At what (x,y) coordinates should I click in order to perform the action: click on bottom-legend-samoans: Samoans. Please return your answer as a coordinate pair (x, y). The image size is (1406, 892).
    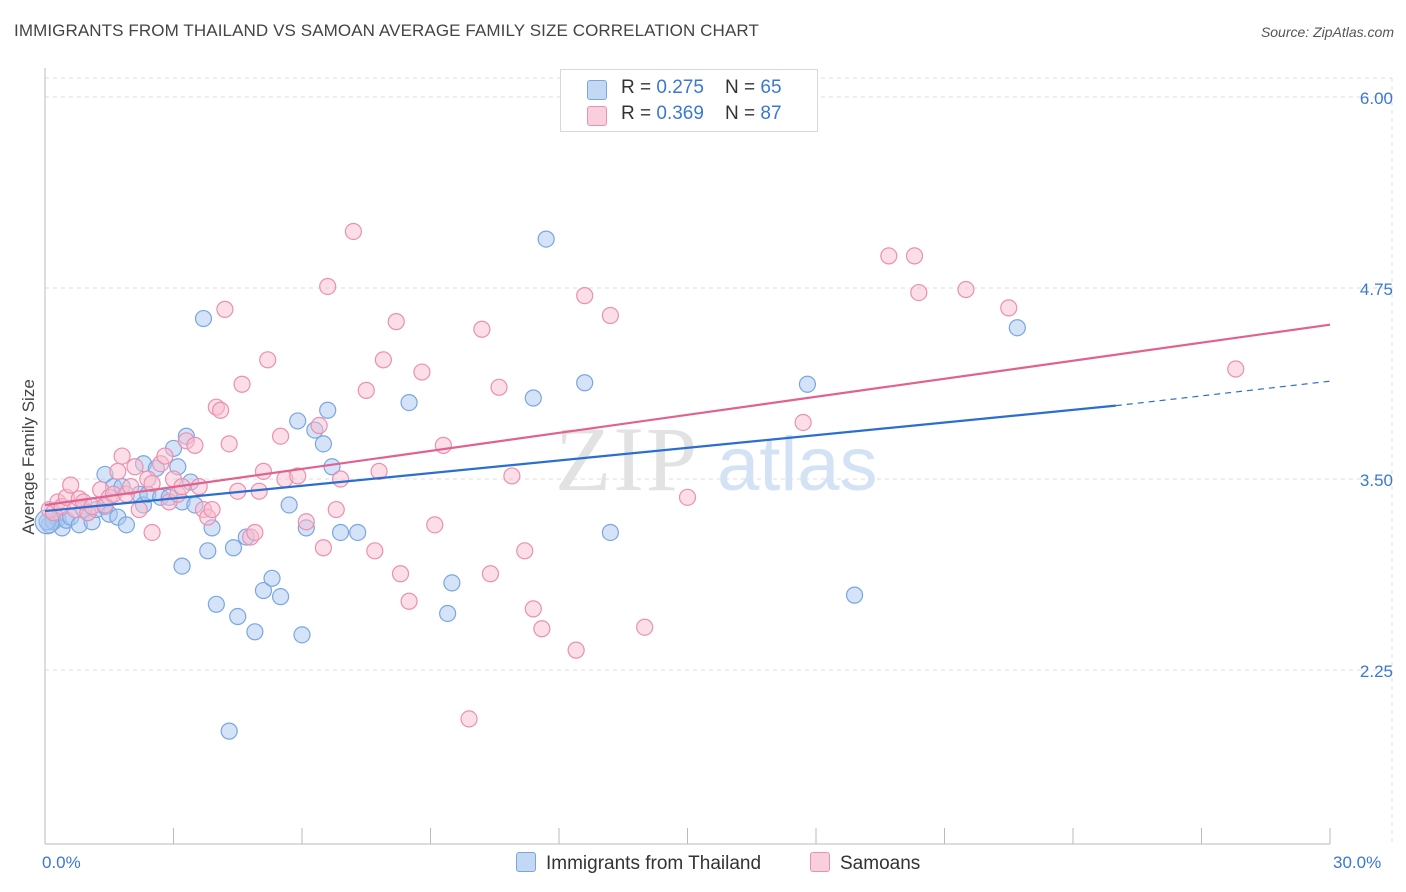
    Looking at the image, I should click on (865, 863).